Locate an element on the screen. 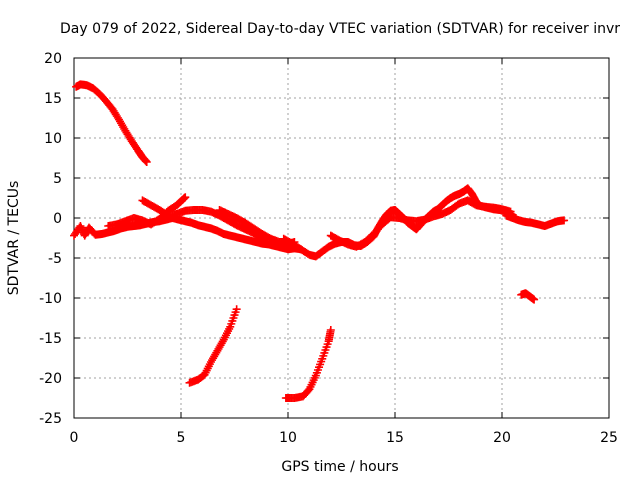 The height and width of the screenshot is (480, 640). series-arc-small-right is located at coordinates (528, 296).